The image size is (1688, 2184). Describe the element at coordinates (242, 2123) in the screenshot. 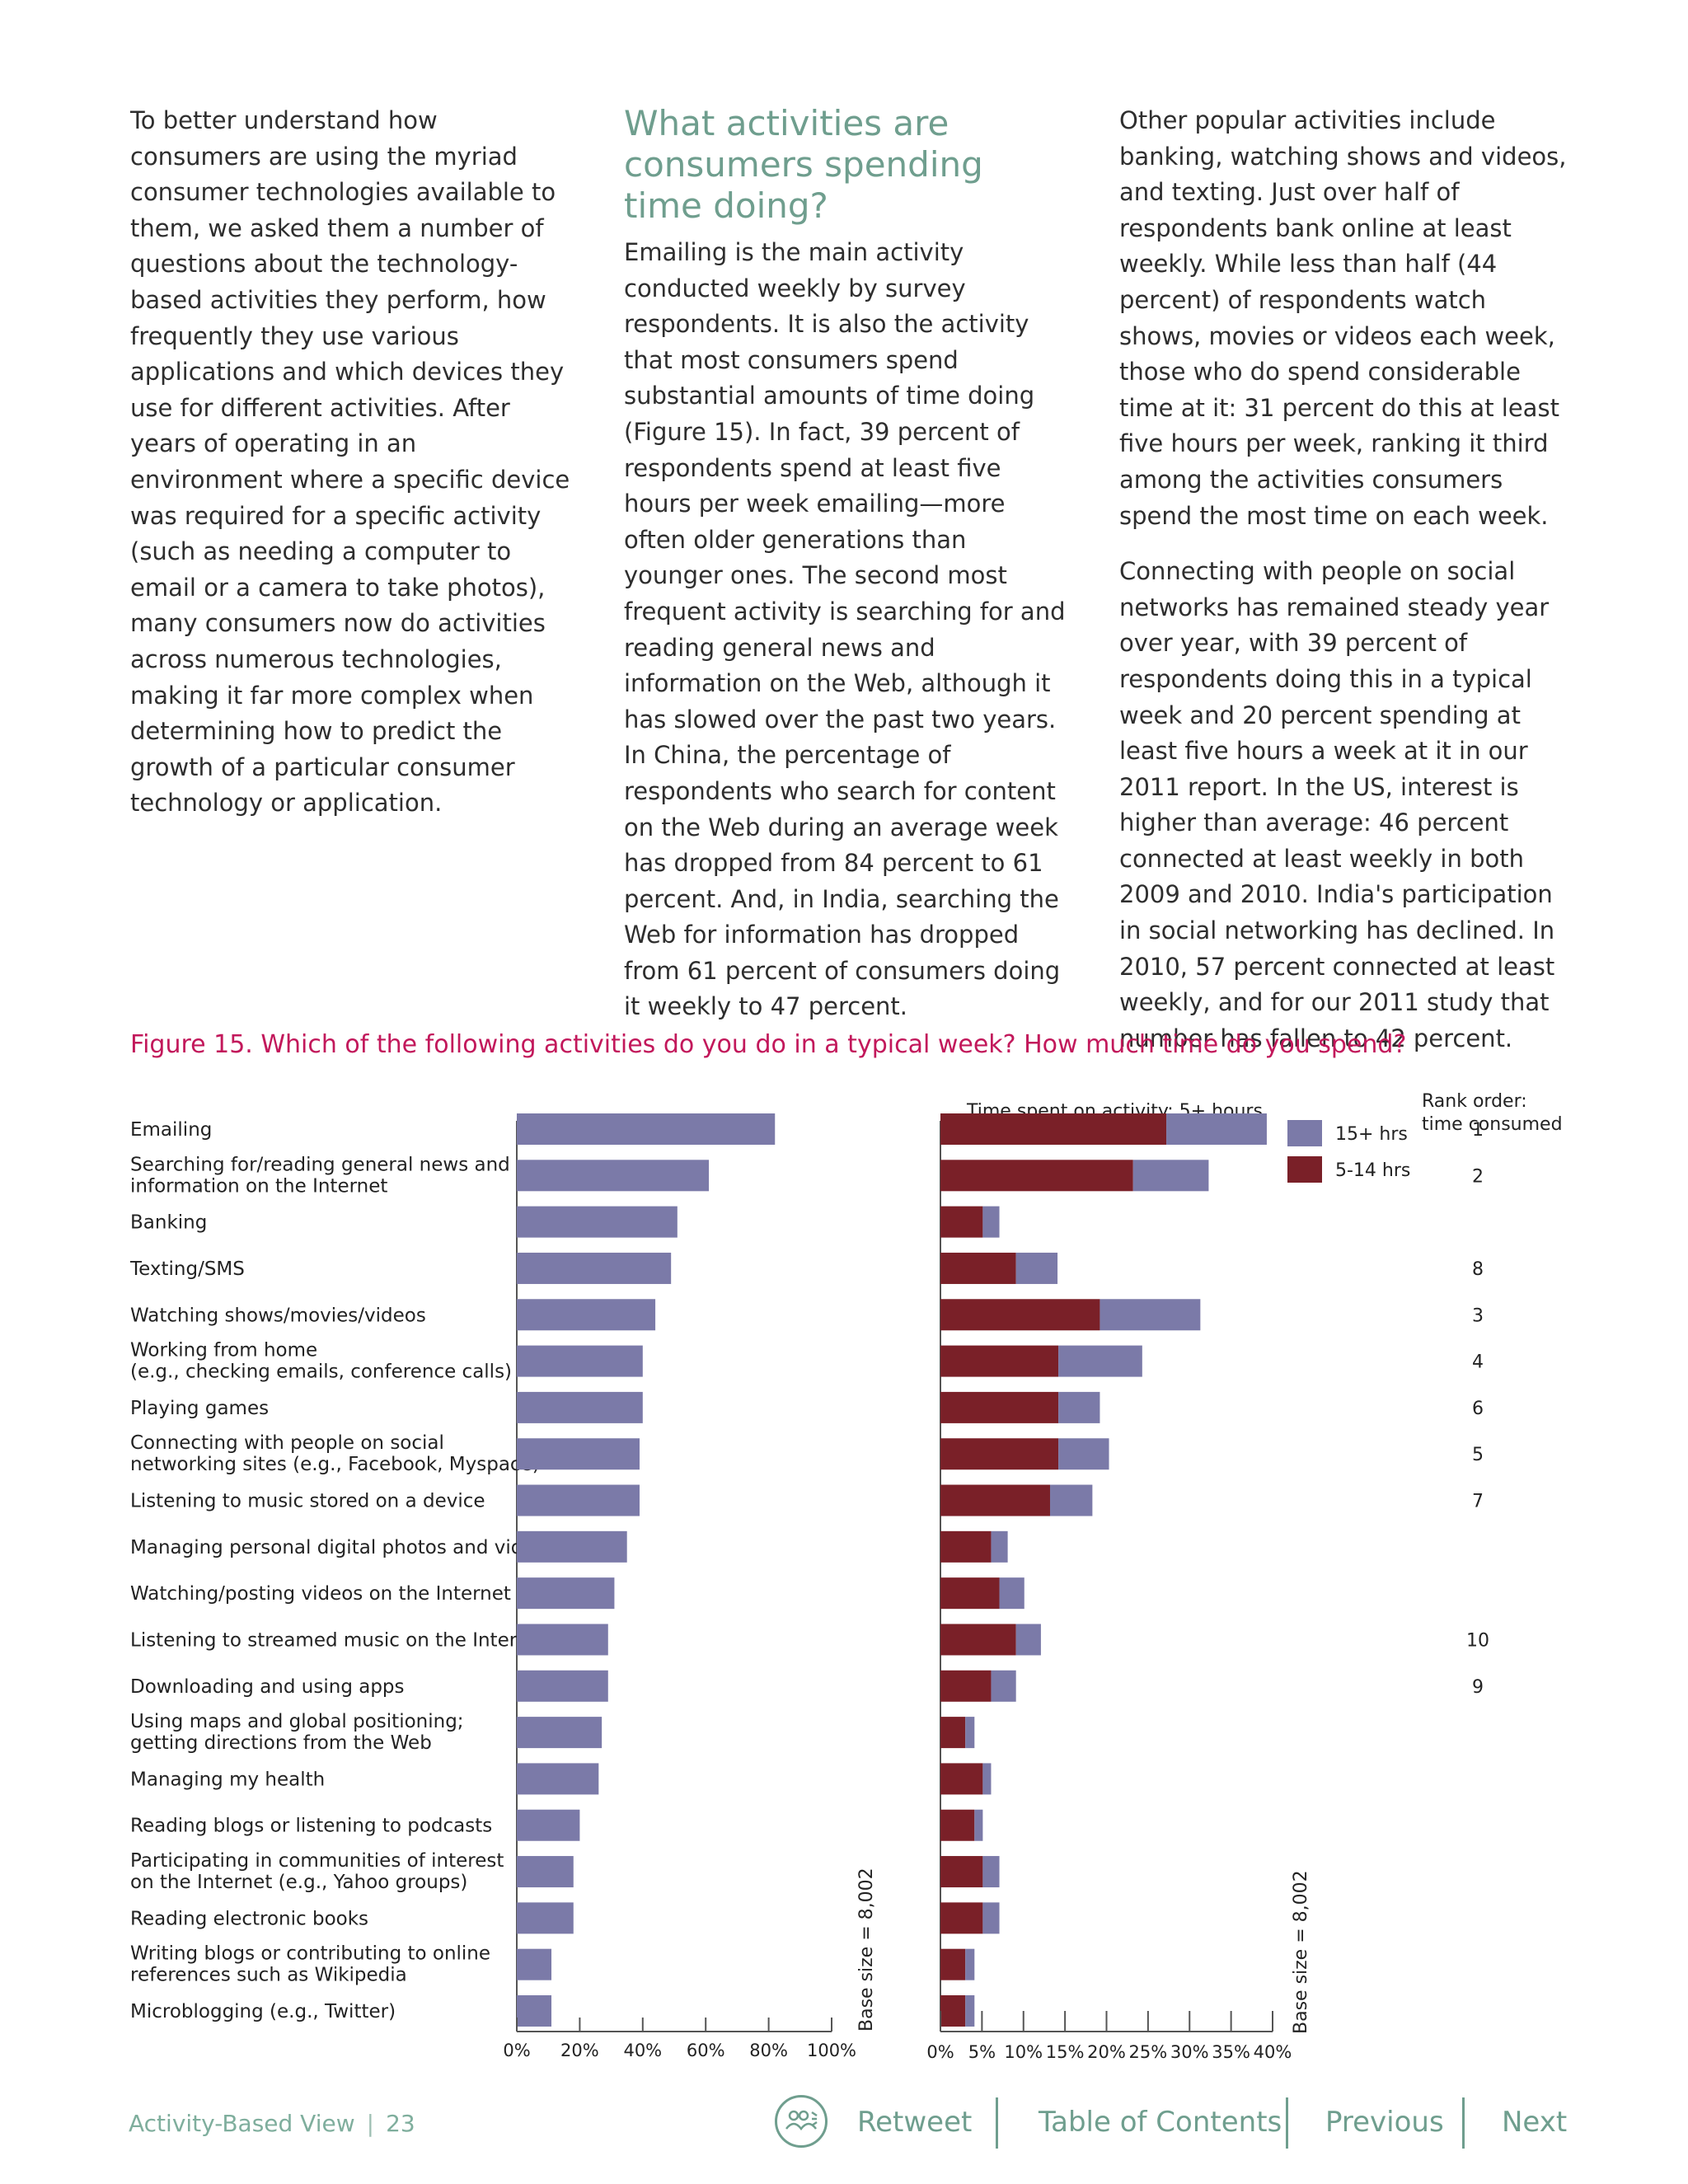

I see `footer-section-name: Activity-Based View` at that location.